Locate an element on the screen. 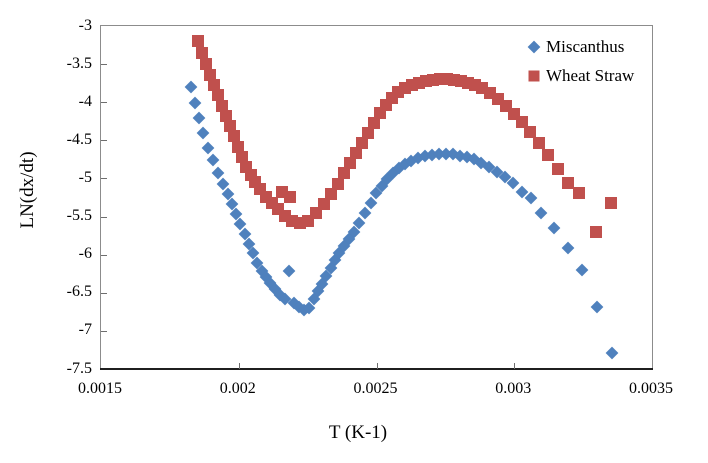 This screenshot has height=463, width=708. wheat-straw-square-icon is located at coordinates (534, 76).